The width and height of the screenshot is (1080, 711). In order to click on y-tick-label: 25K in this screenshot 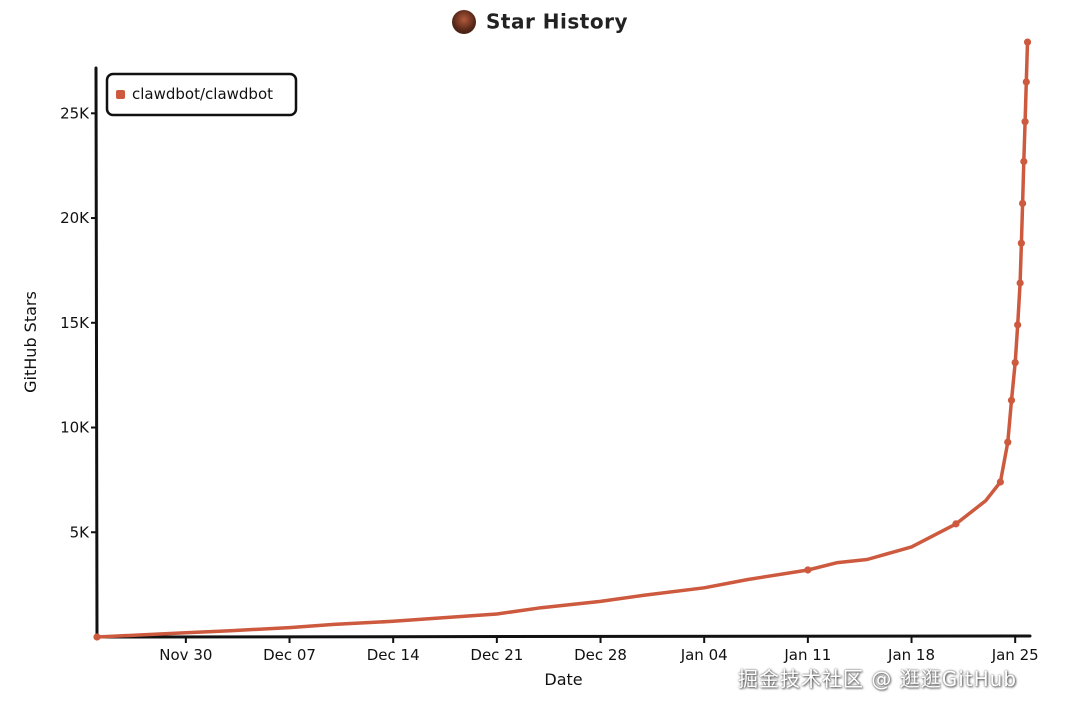, I will do `click(75, 113)`.